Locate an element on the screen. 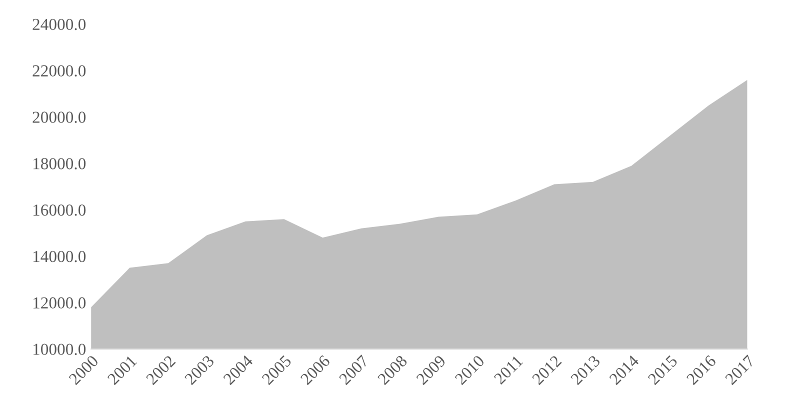 The height and width of the screenshot is (416, 785). y-tick-label: 20000.0 is located at coordinates (59, 117).